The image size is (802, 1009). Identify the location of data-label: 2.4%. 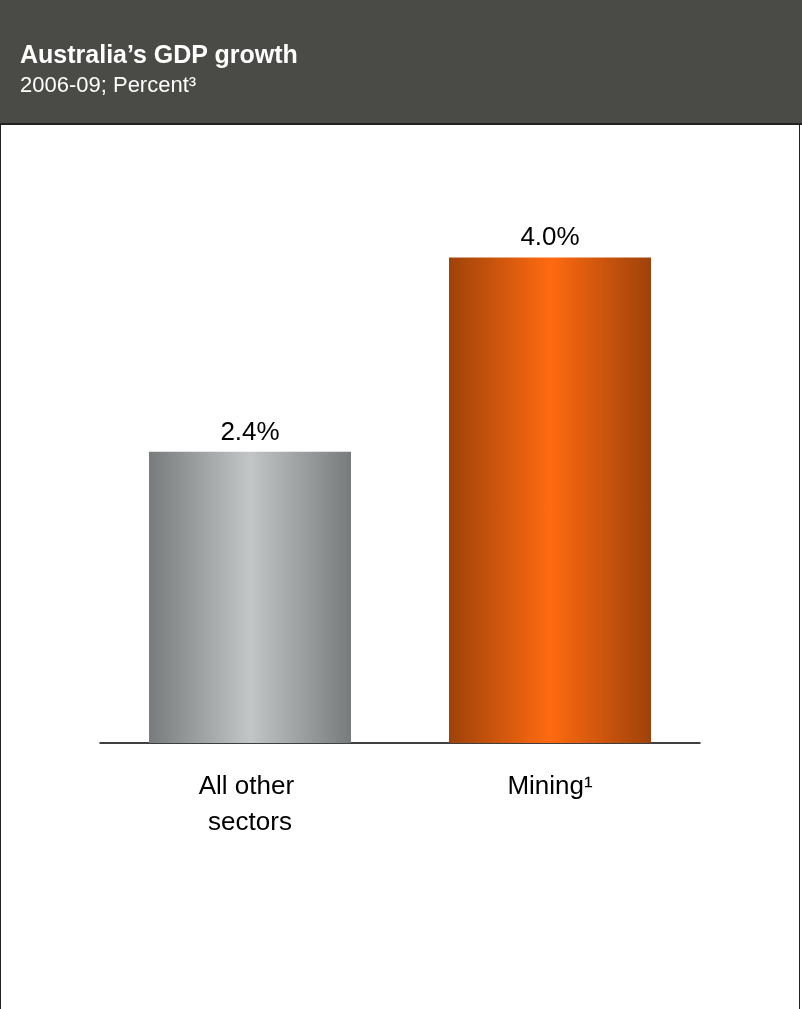
(250, 430).